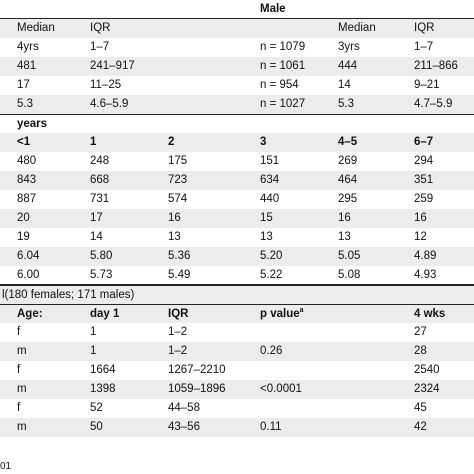  What do you see at coordinates (424, 142) in the screenshot?
I see `table-cell: 6–7` at bounding box center [424, 142].